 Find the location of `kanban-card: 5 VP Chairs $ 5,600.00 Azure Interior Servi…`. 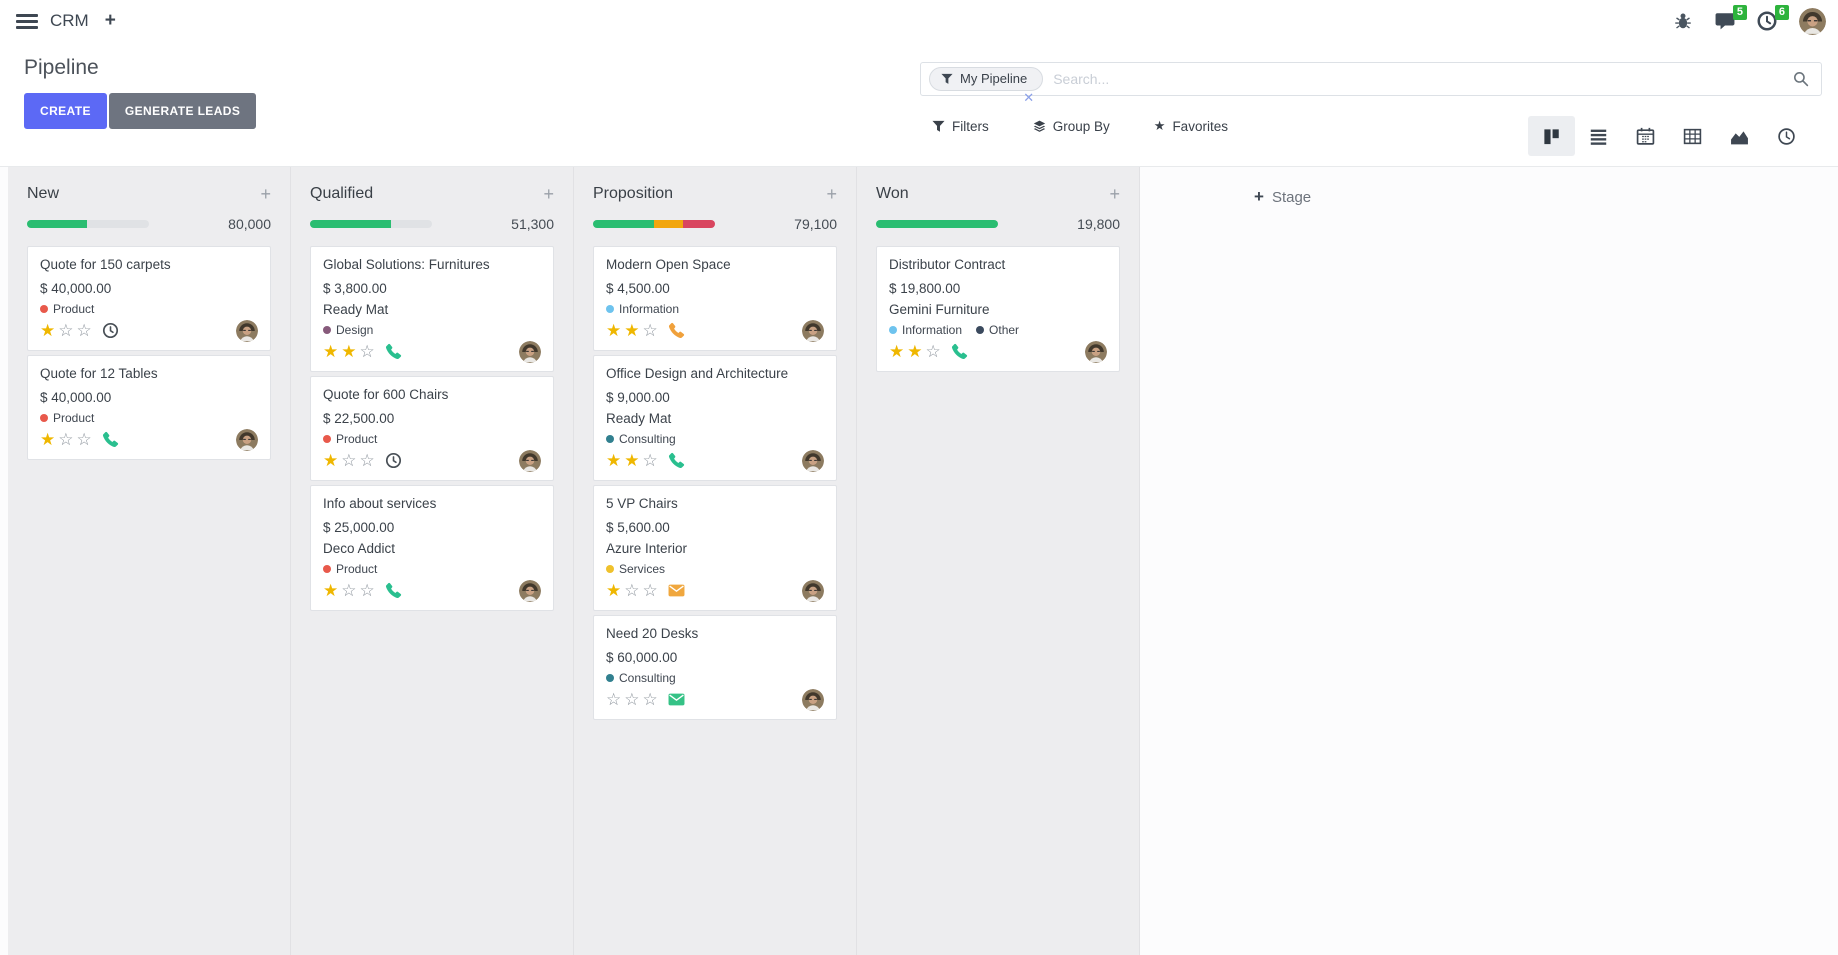

kanban-card: 5 VP Chairs $ 5,600.00 Azure Interior Servi… is located at coordinates (715, 547).